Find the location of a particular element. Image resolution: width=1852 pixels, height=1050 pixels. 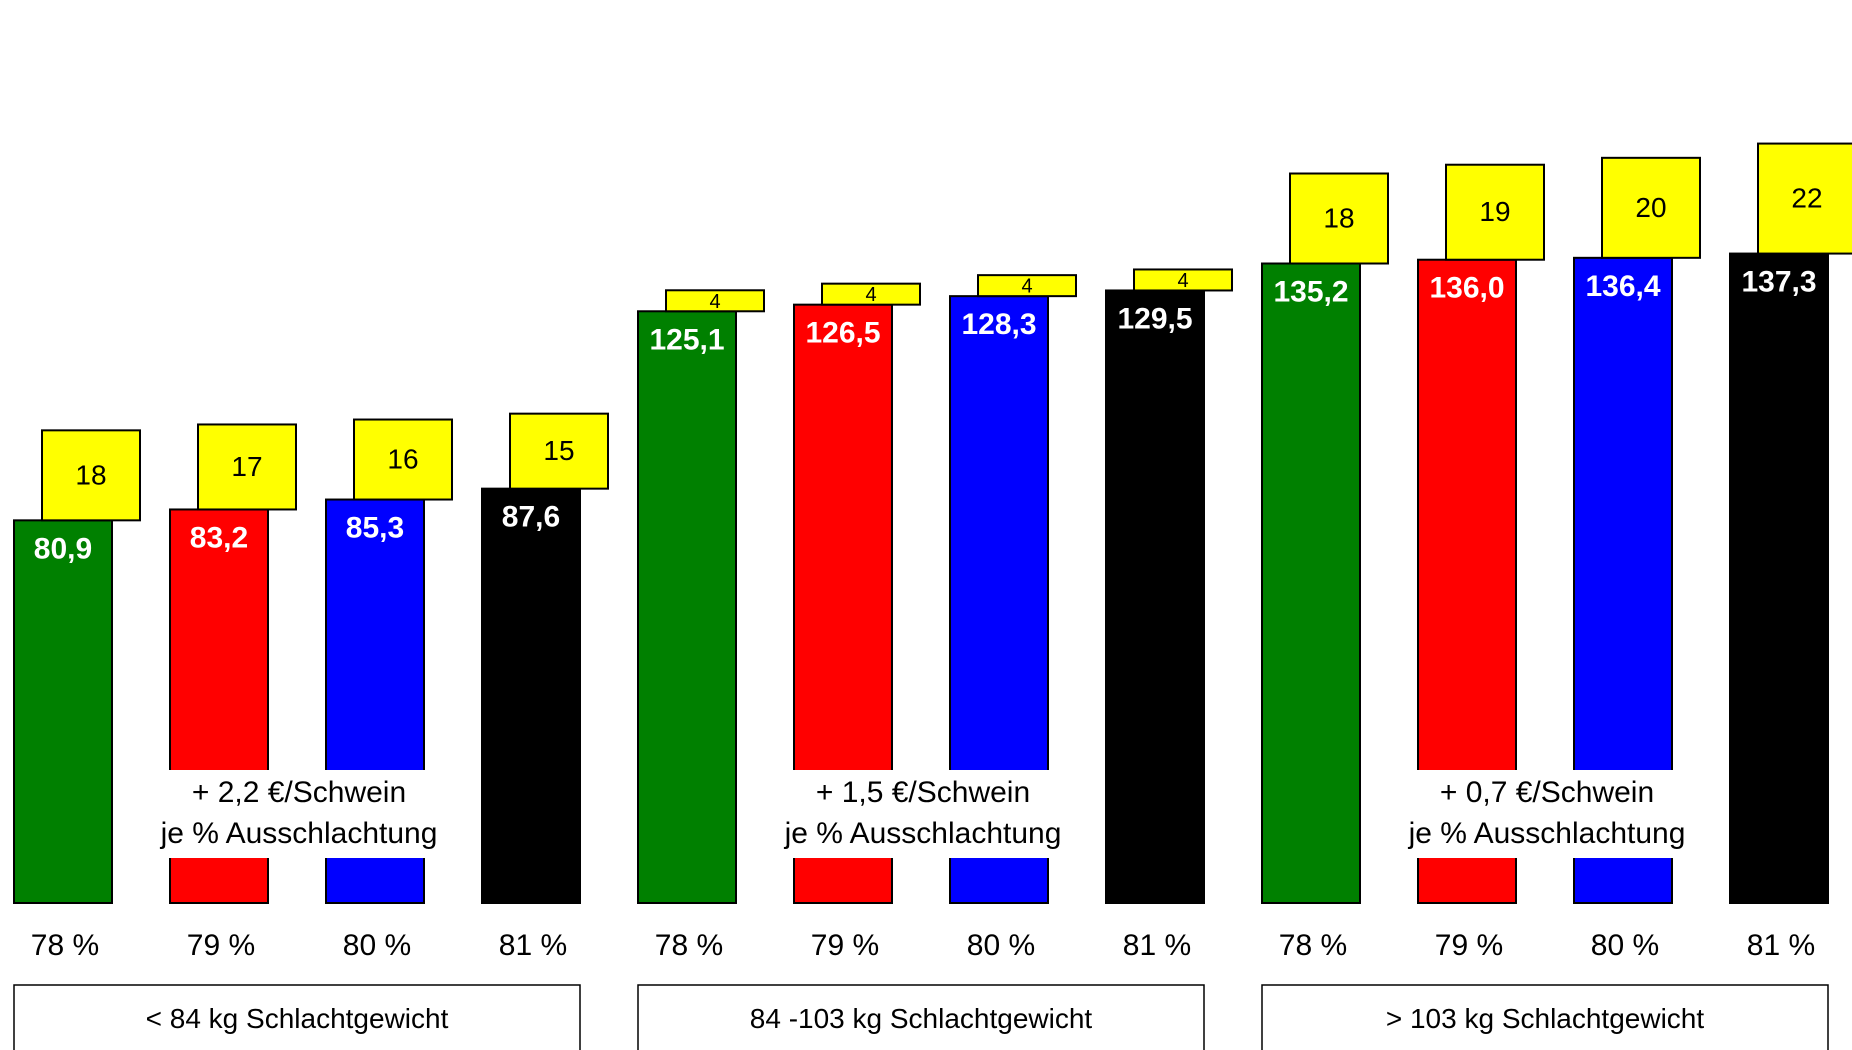

tick-label-3-1: 78 % is located at coordinates (1313, 945).